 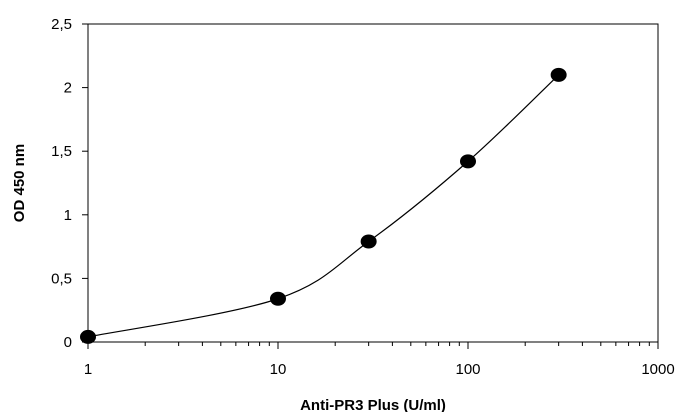 I want to click on y-axis-ticks: 0 0,5 1 1,5 2 2,5, so click(x=69, y=183).